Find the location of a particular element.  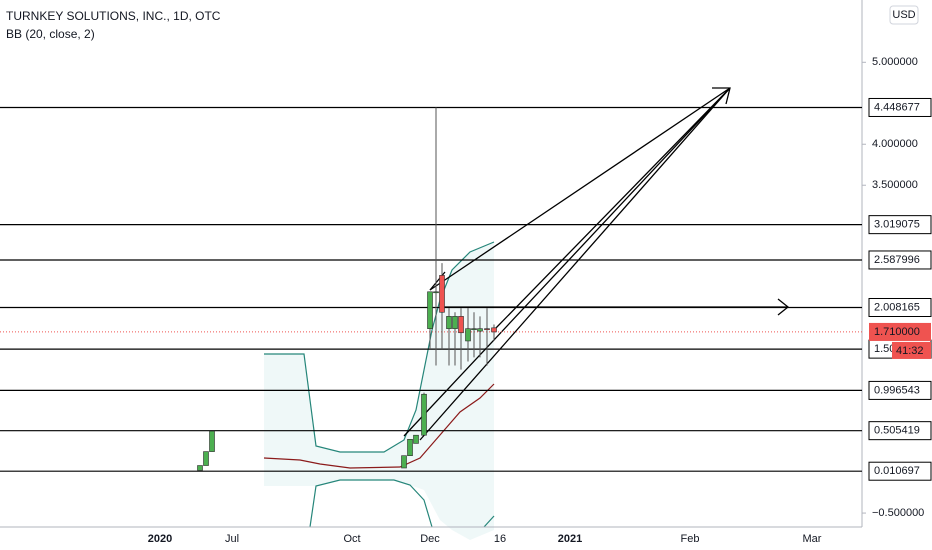

level-label: 2.587996 is located at coordinates (897, 260).